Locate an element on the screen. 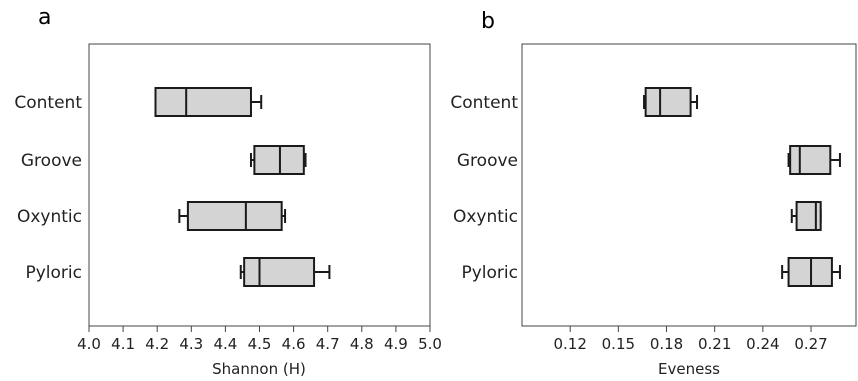  panel-b-x-axis-title: Eveness is located at coordinates (689, 369).